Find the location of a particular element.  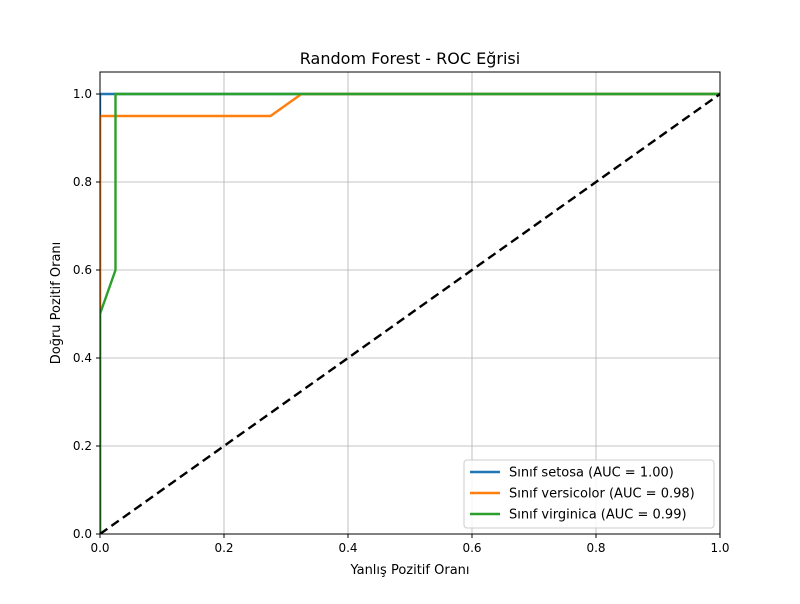

y-tick-label: 0.2 is located at coordinates (82, 446).